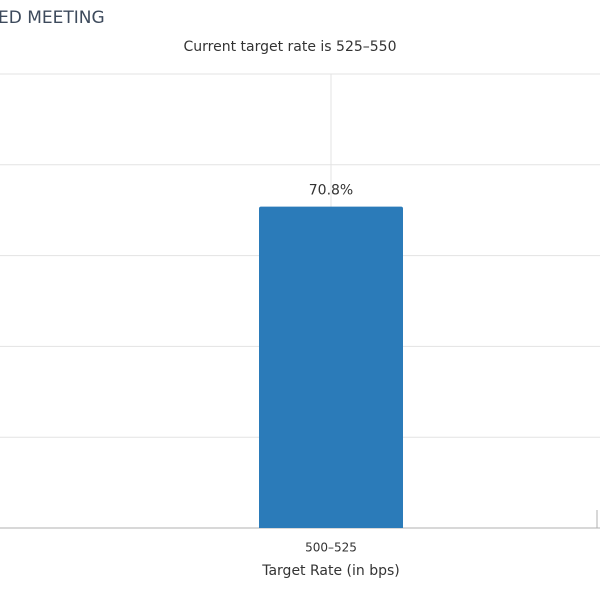  What do you see at coordinates (331, 548) in the screenshot?
I see `x-tick-label: 500–525` at bounding box center [331, 548].